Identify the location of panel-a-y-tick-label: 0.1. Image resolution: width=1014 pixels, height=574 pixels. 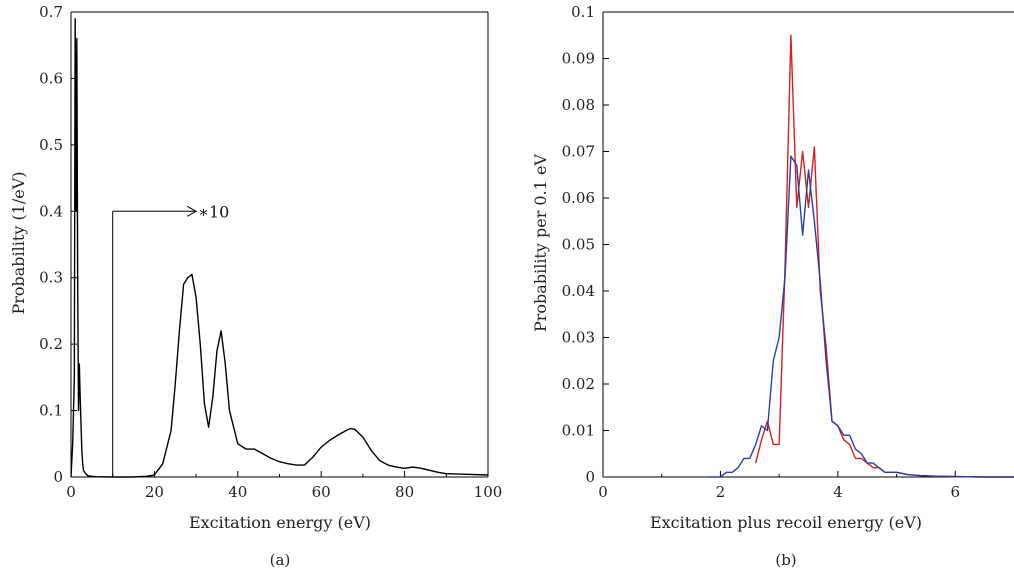
(51, 411).